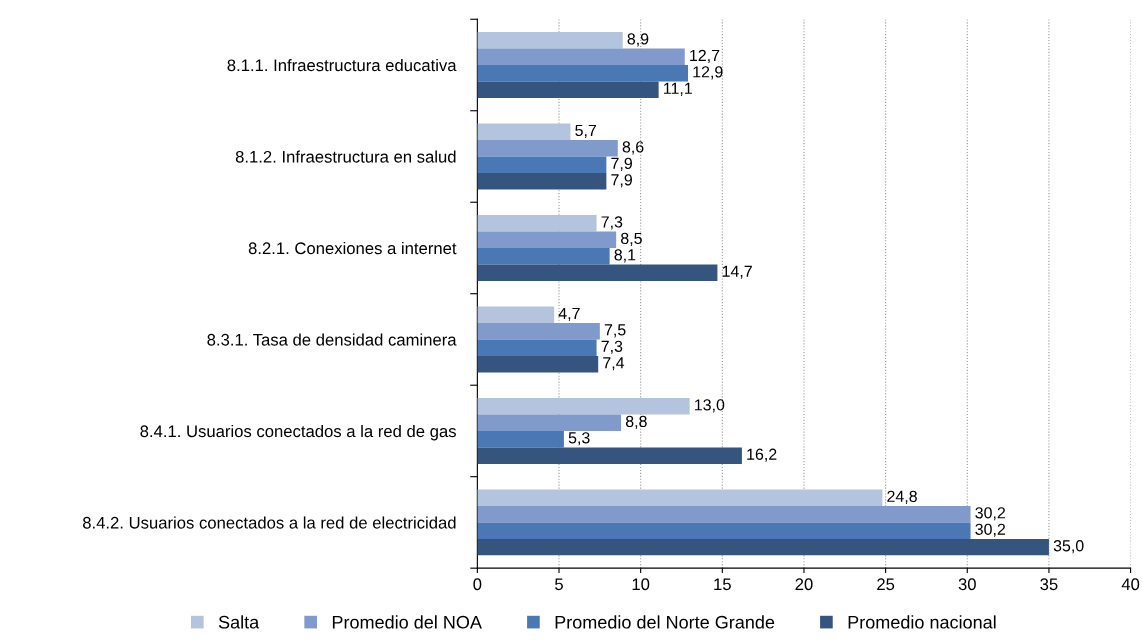 The width and height of the screenshot is (1142, 642). What do you see at coordinates (665, 622) in the screenshot?
I see `legend-label: Promedio del Norte Grande` at bounding box center [665, 622].